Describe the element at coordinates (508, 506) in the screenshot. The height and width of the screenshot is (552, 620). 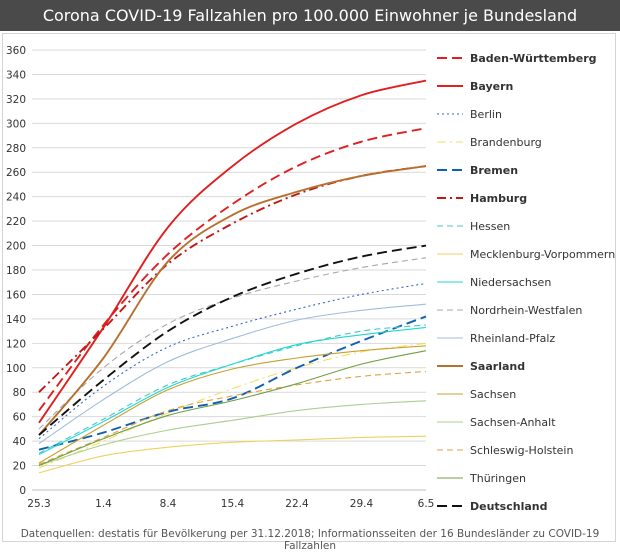
I see `legend-label: Deutschland` at that location.